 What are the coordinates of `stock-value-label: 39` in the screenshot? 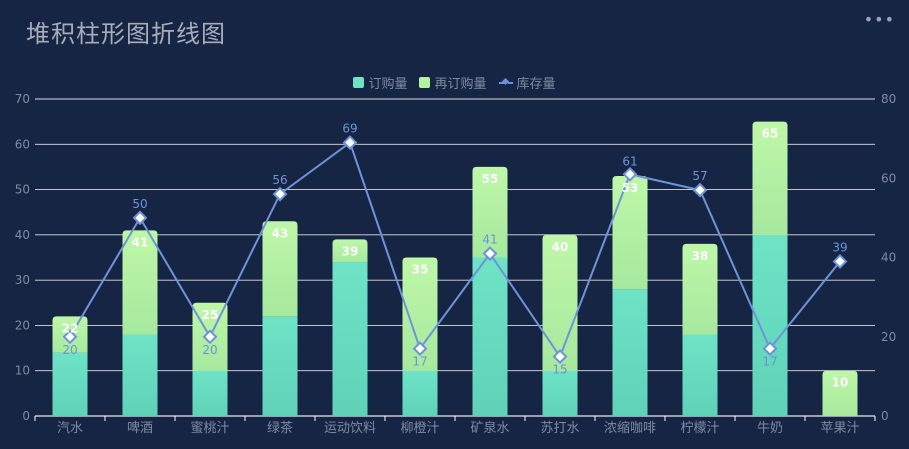 It's located at (839, 247).